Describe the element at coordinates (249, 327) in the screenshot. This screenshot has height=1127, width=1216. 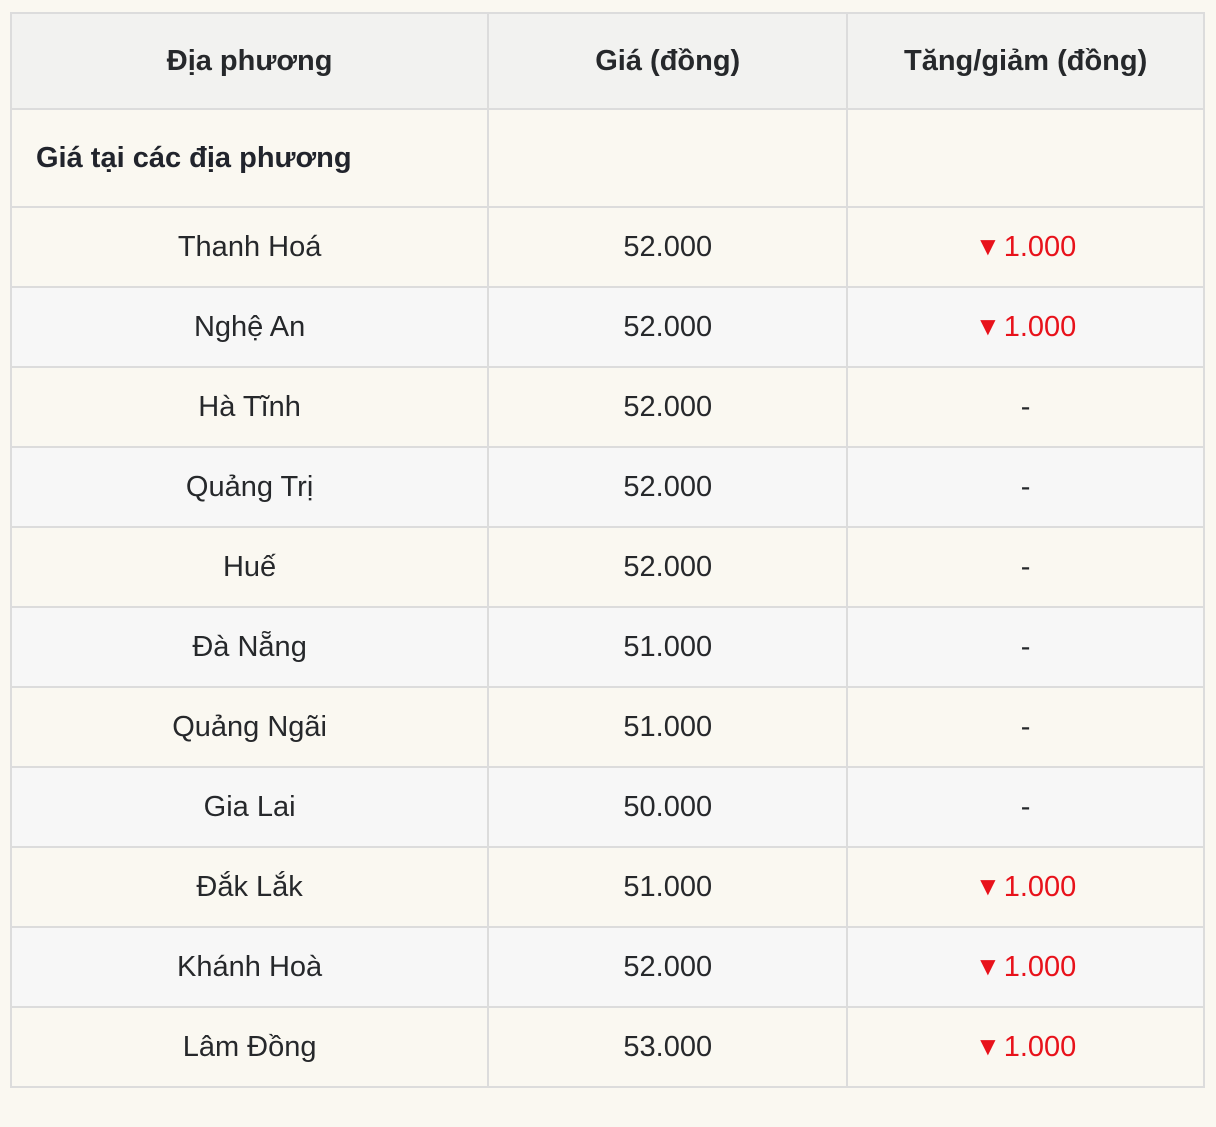
I see `location-cell: Nghệ An` at that location.